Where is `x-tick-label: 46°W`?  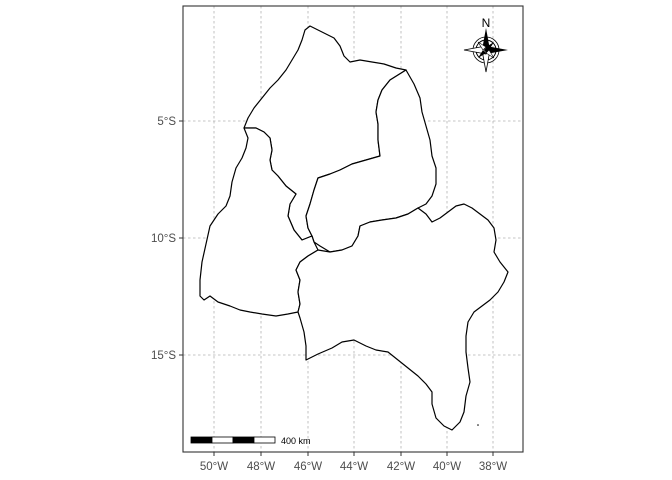
x-tick-label: 46°W is located at coordinates (308, 467).